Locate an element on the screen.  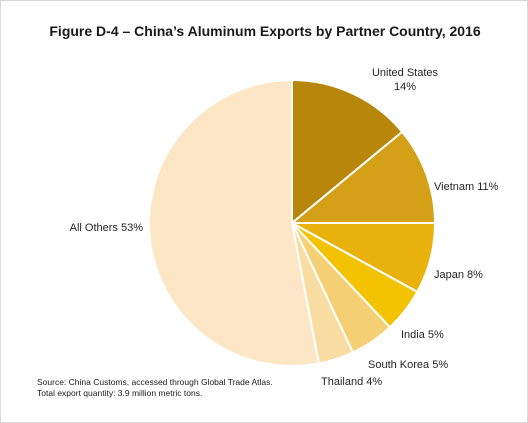
slice-label-text: South Korea 5% is located at coordinates (408, 365).